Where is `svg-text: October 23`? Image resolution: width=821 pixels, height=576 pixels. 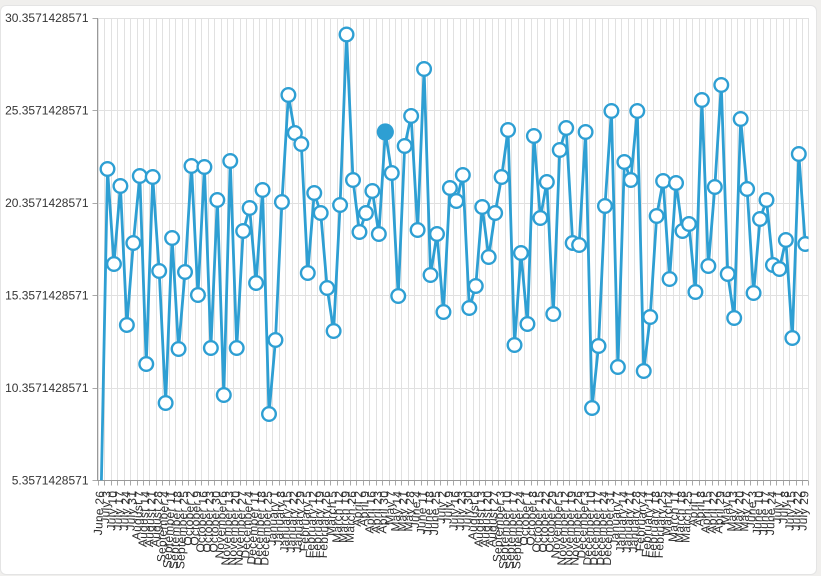 svg-text: October 23 is located at coordinates (208, 521).